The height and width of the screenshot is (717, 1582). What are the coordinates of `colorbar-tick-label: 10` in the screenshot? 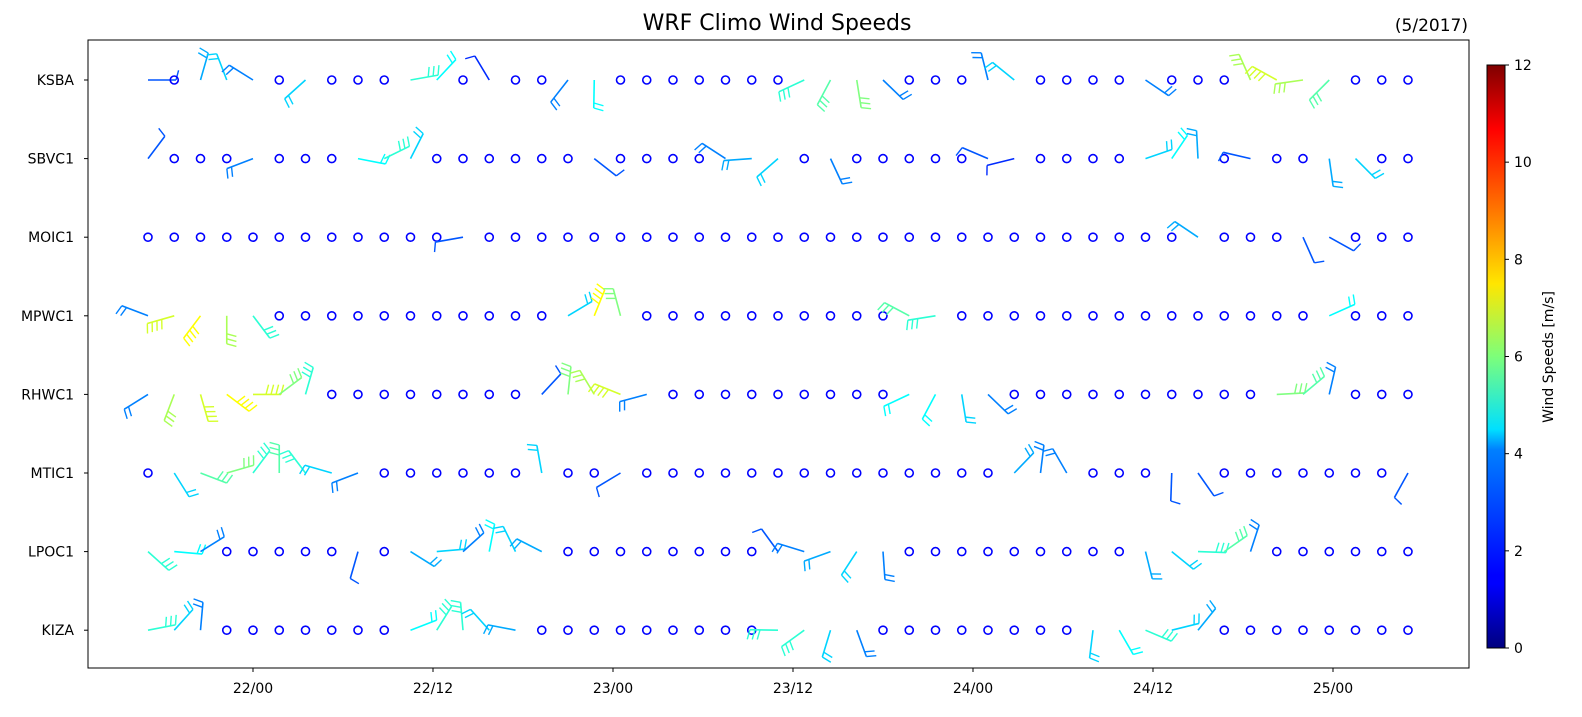 It's located at (1523, 163).